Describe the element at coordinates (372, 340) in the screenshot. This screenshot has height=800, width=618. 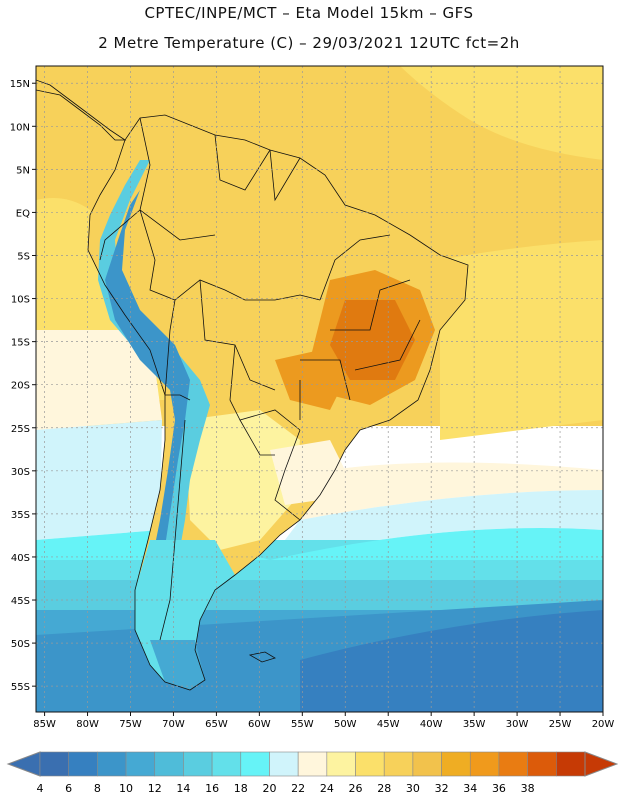
I see `hot-region-brazil-core` at that location.